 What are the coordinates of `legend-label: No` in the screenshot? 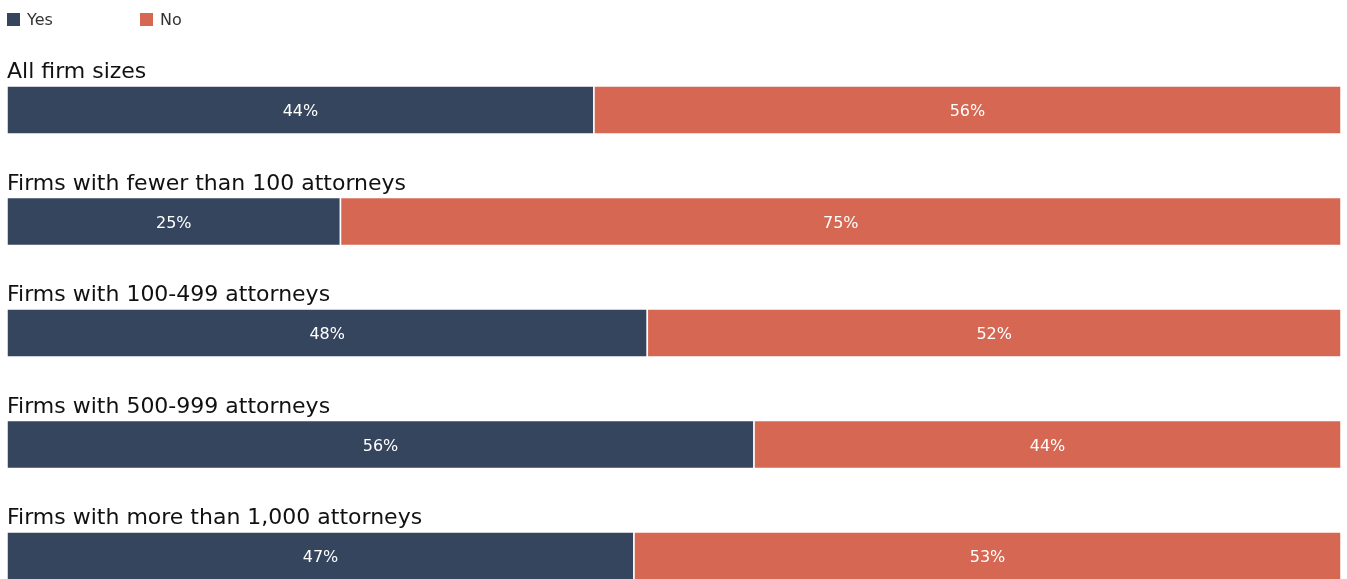 It's located at (171, 19).